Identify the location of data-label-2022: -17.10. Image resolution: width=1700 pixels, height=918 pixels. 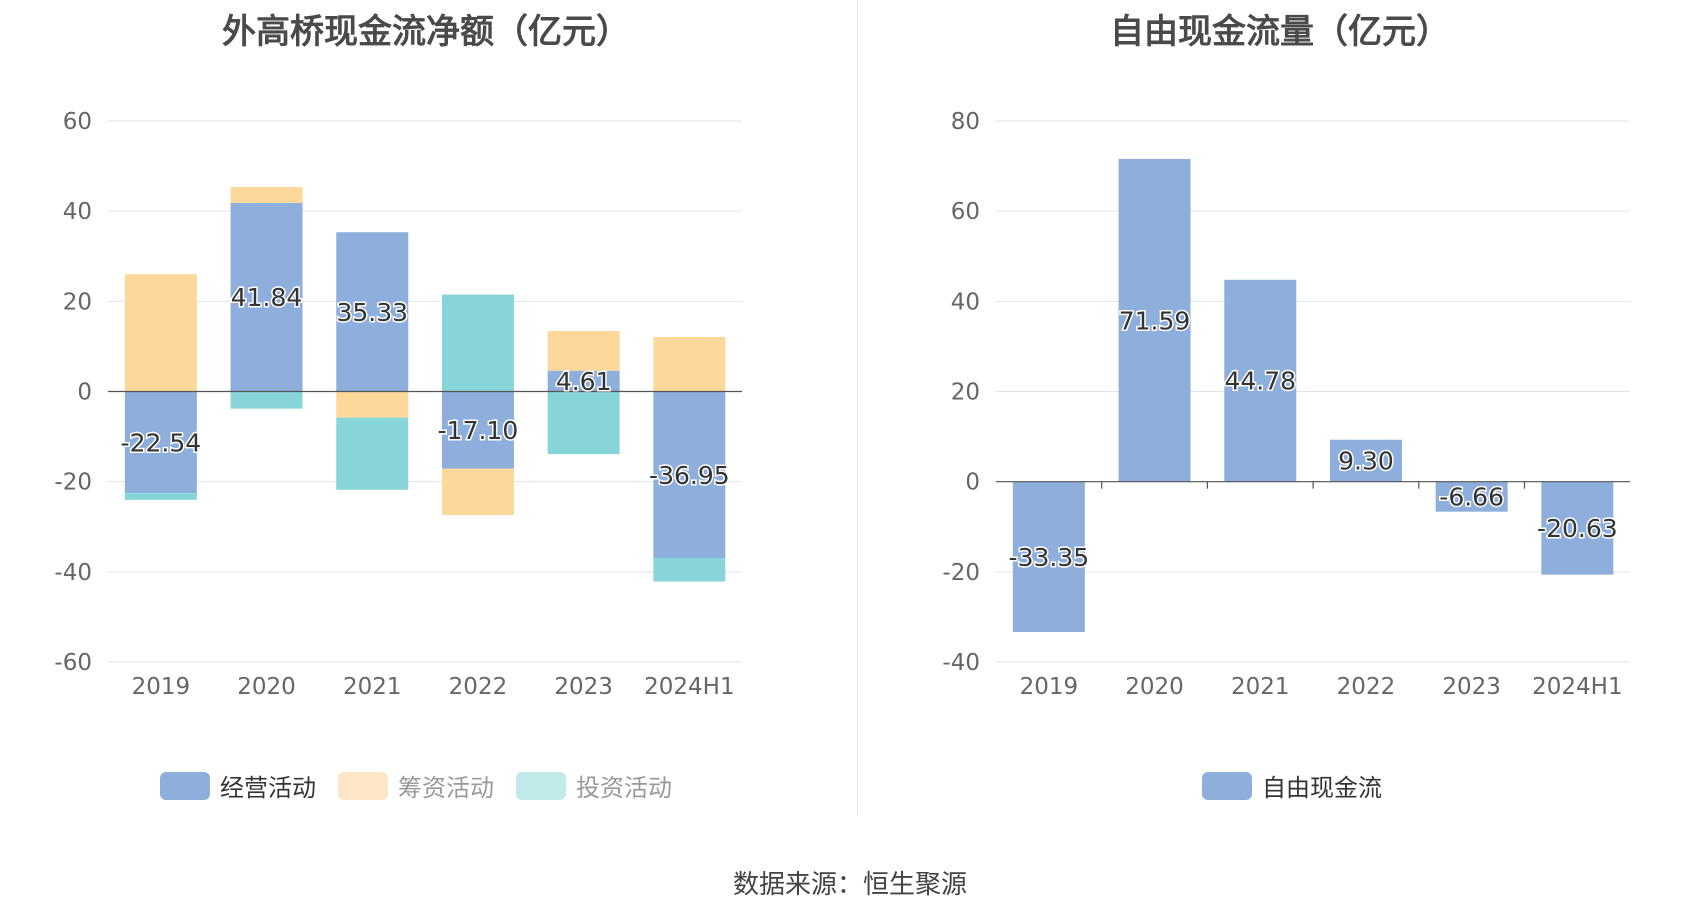
(478, 430).